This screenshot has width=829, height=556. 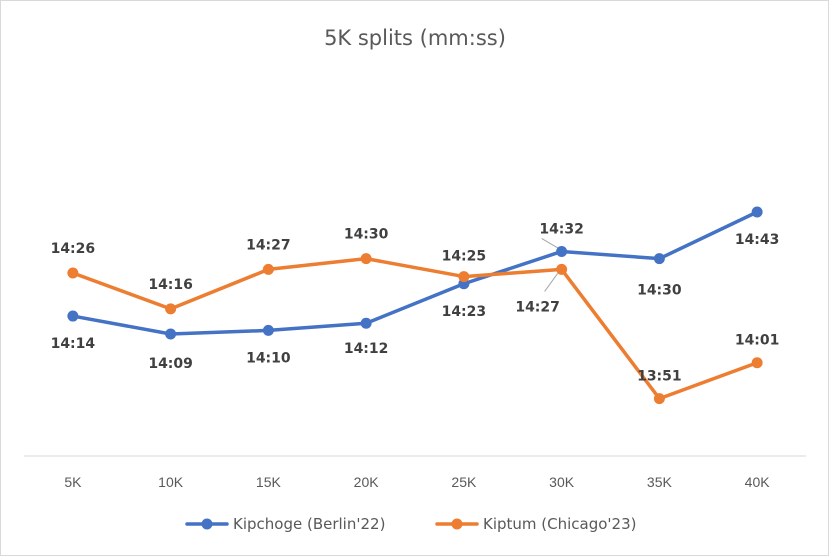 I want to click on legend: Kipchoge (Berlin'22) Kiptum (Chicago'23), so click(x=411, y=524).